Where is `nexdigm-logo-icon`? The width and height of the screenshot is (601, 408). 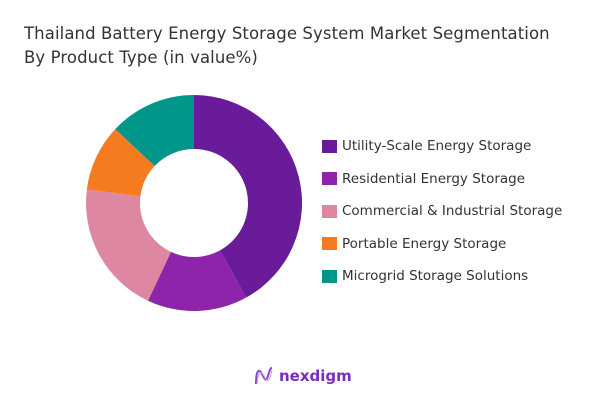
nexdigm-logo-icon is located at coordinates (264, 376).